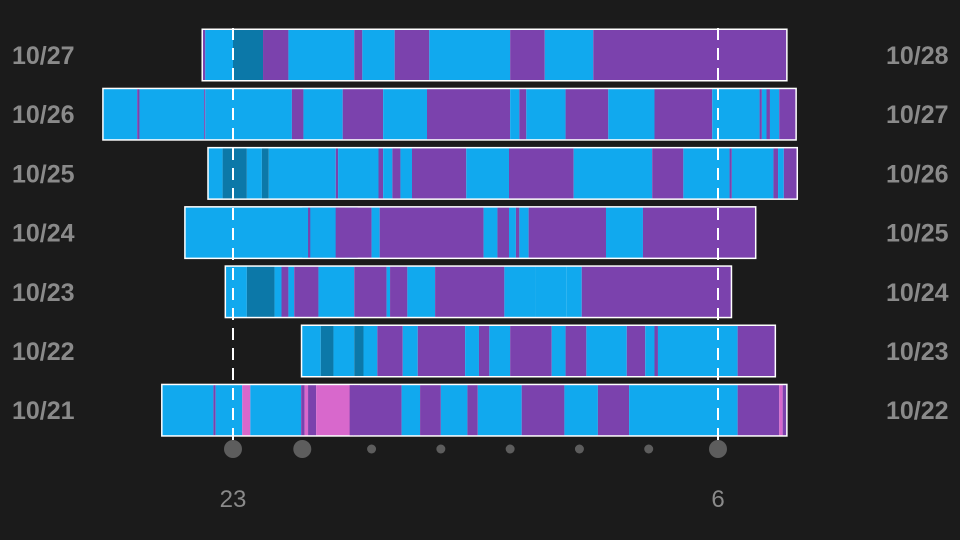 This screenshot has width=960, height=540. What do you see at coordinates (43, 352) in the screenshot?
I see `start-date-label: 10/22` at bounding box center [43, 352].